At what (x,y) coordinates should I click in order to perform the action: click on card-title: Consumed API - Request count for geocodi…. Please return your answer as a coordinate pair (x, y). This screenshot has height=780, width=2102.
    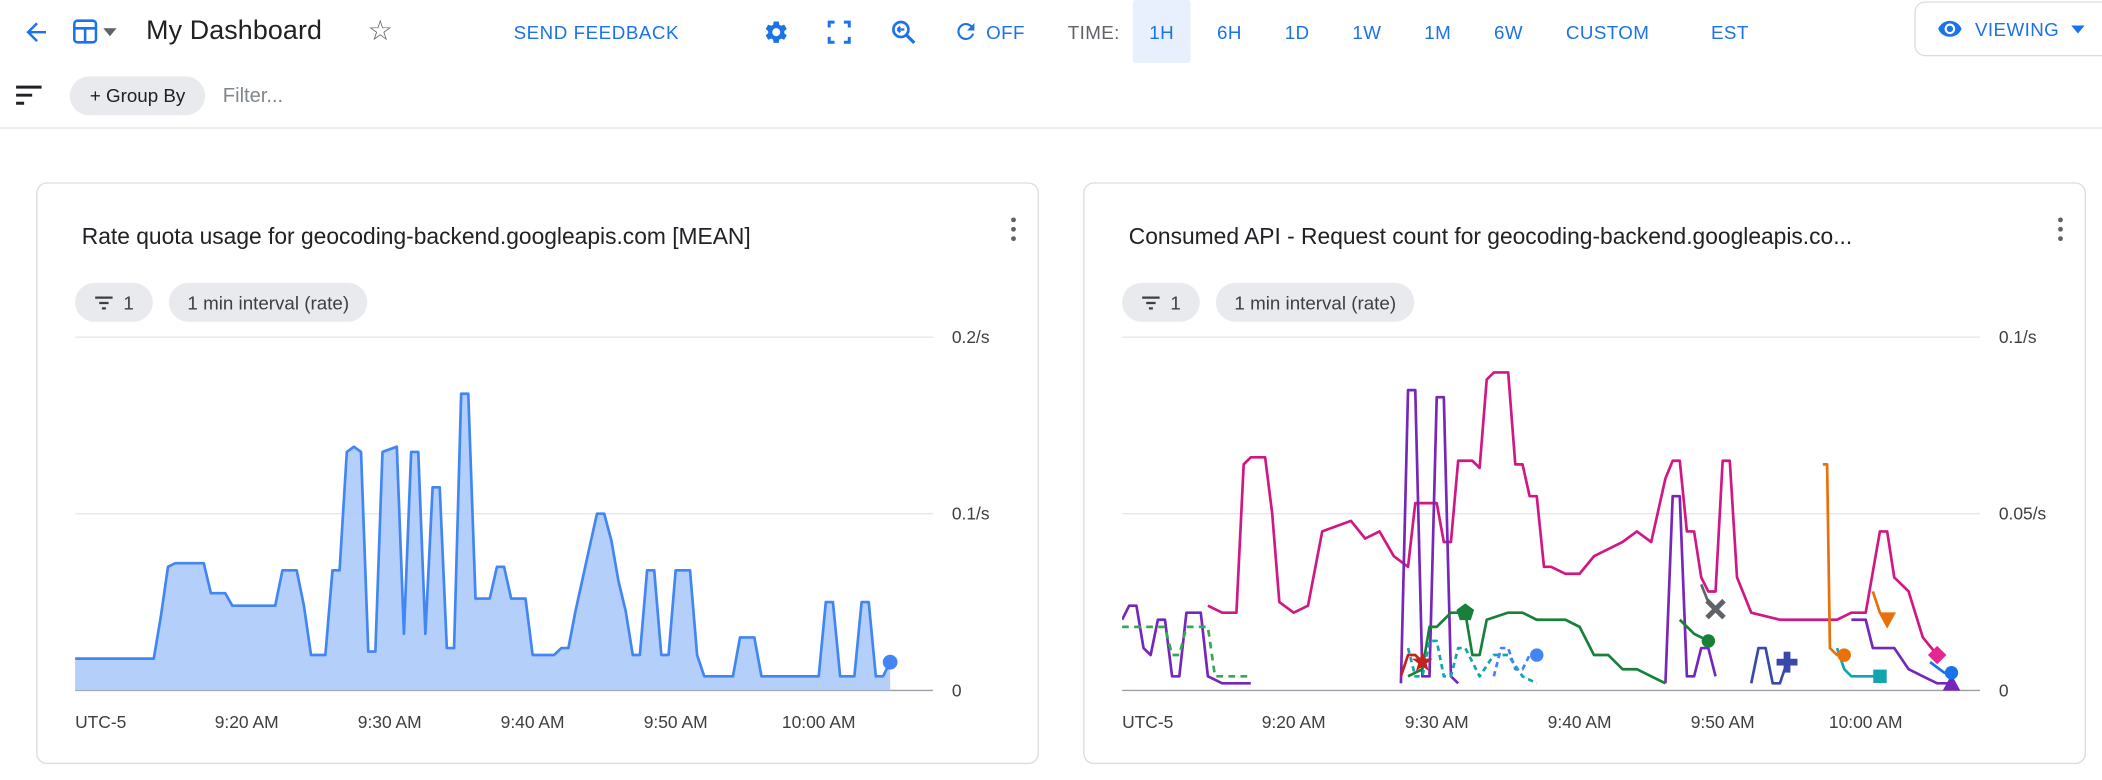
    Looking at the image, I should click on (1490, 236).